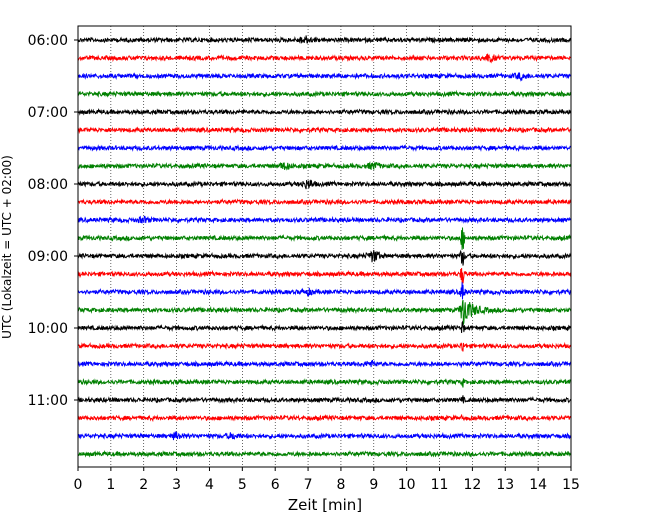 This screenshot has height=520, width=650. Describe the element at coordinates (48, 257) in the screenshot. I see `y-tick-label: 09:00` at that location.